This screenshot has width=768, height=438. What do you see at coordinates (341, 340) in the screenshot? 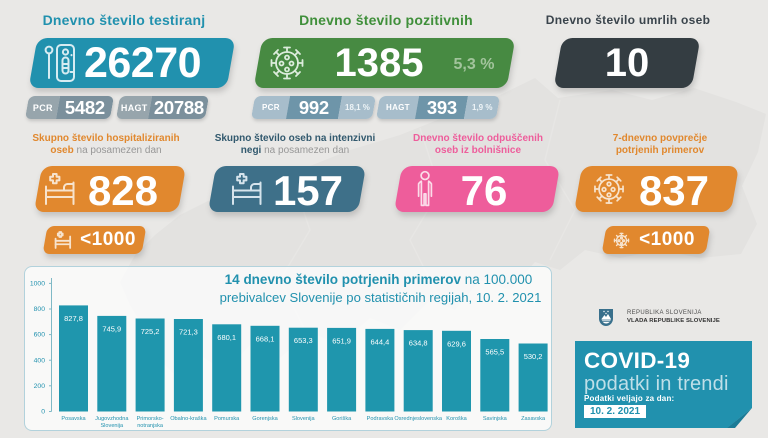
I see `svg-text: 651,9` at bounding box center [341, 340].